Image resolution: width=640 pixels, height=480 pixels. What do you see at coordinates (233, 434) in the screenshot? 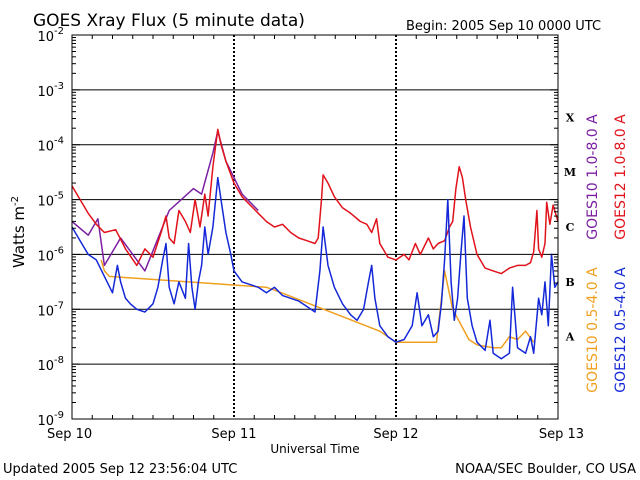
I see `x-tick-label: Sep 11` at bounding box center [233, 434].